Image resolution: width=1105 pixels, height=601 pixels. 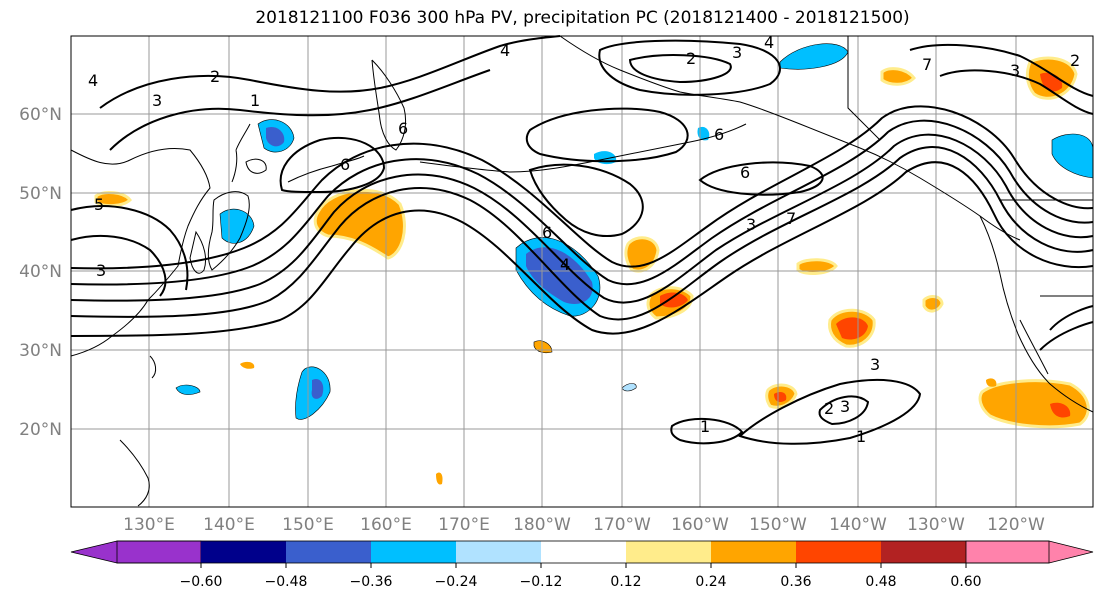 I want to click on coastline-alaska, so click(x=790, y=138).